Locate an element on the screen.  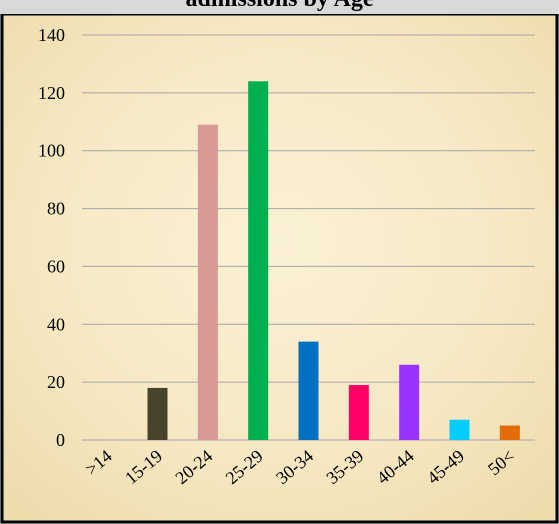
y-axis: 0 20 40 60 80 100 120 140 is located at coordinates (51, 237).